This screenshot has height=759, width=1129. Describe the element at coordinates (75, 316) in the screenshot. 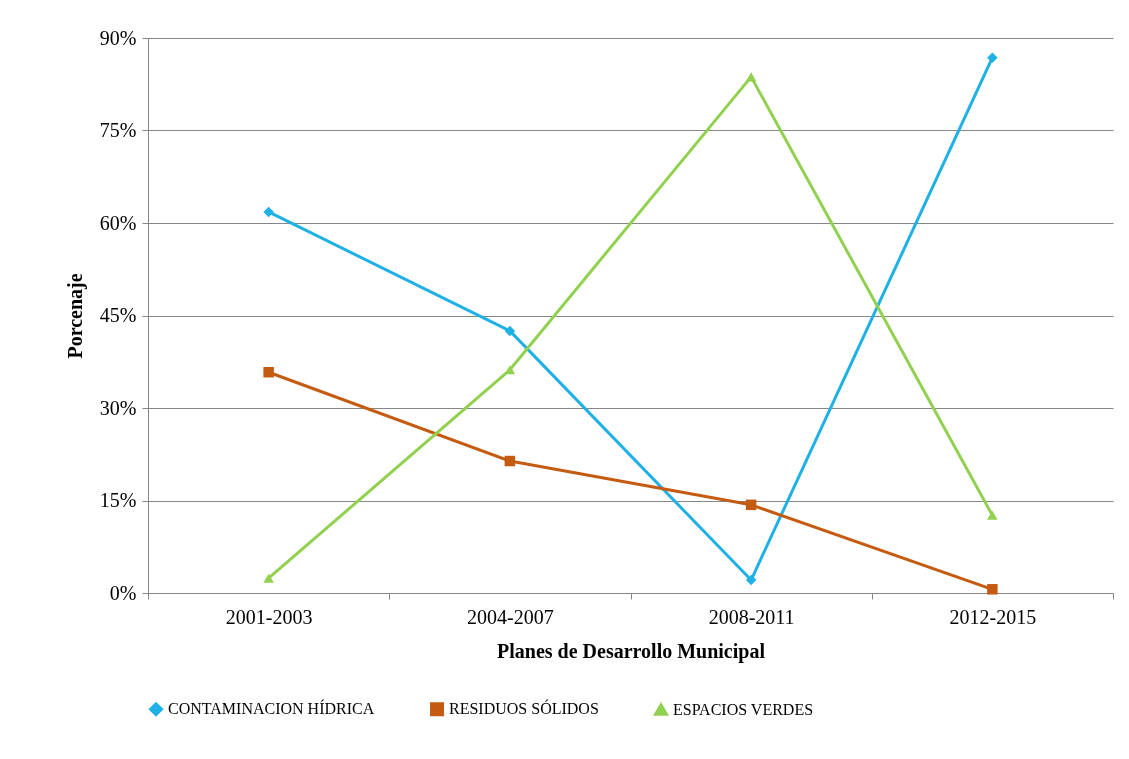

I see `y-axis-title: Porcenaje` at that location.